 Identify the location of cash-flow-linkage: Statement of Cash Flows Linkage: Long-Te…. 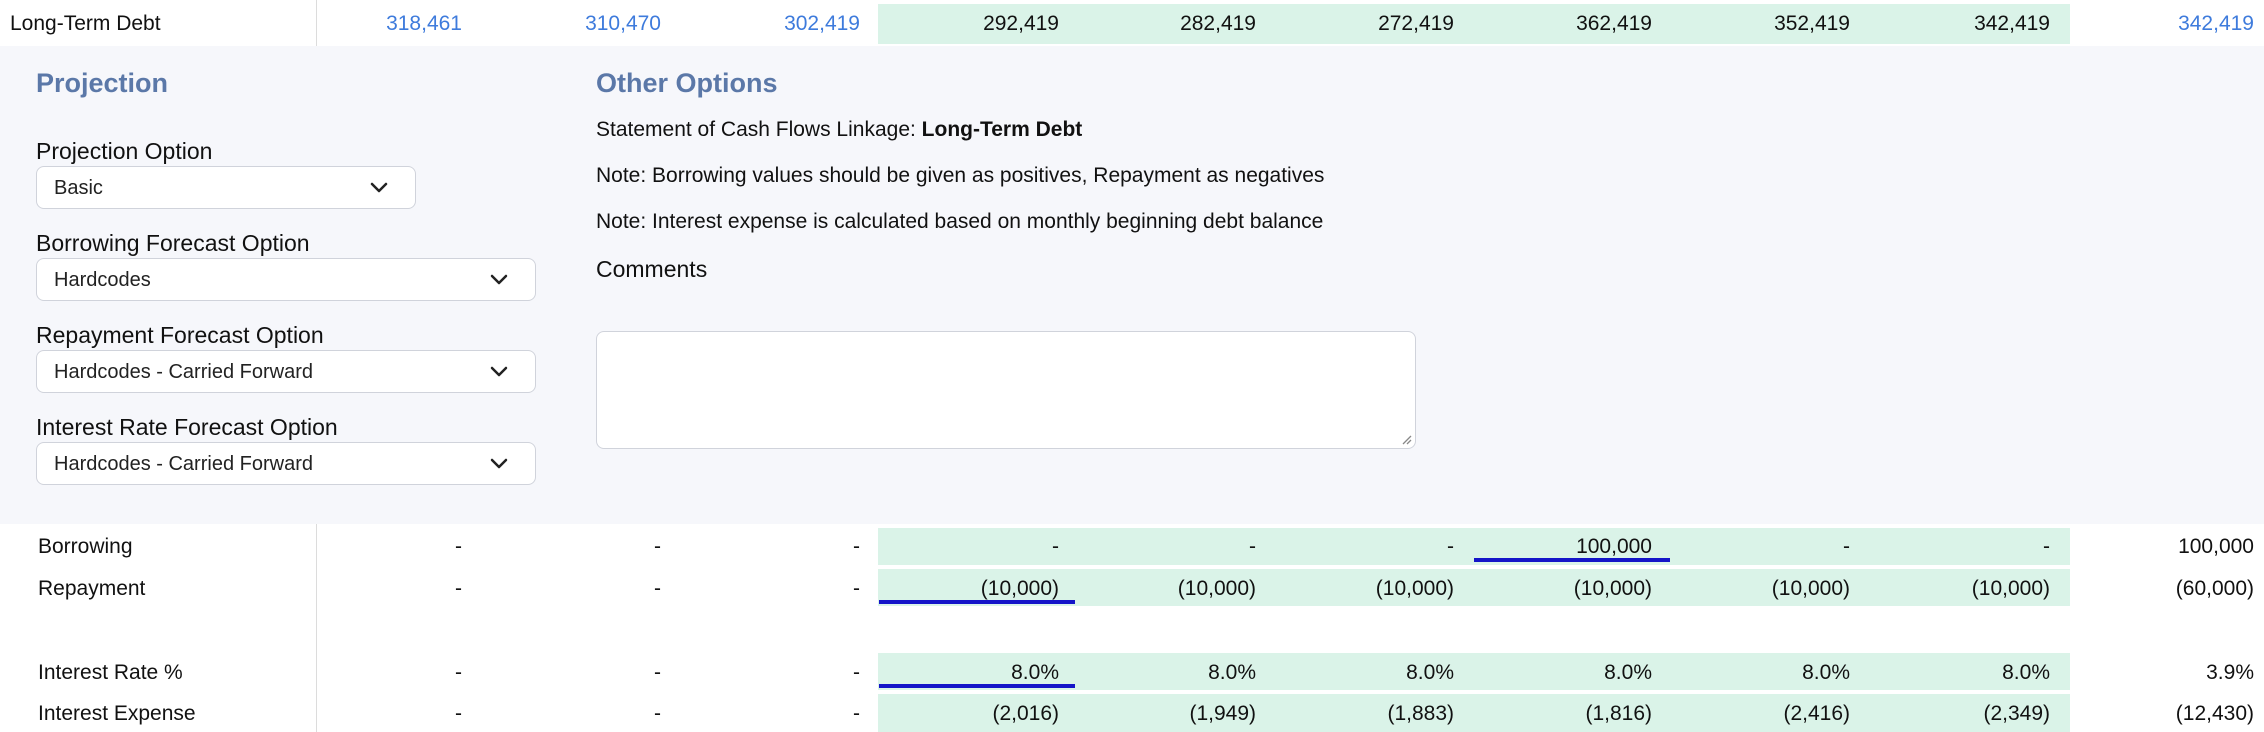
(839, 130).